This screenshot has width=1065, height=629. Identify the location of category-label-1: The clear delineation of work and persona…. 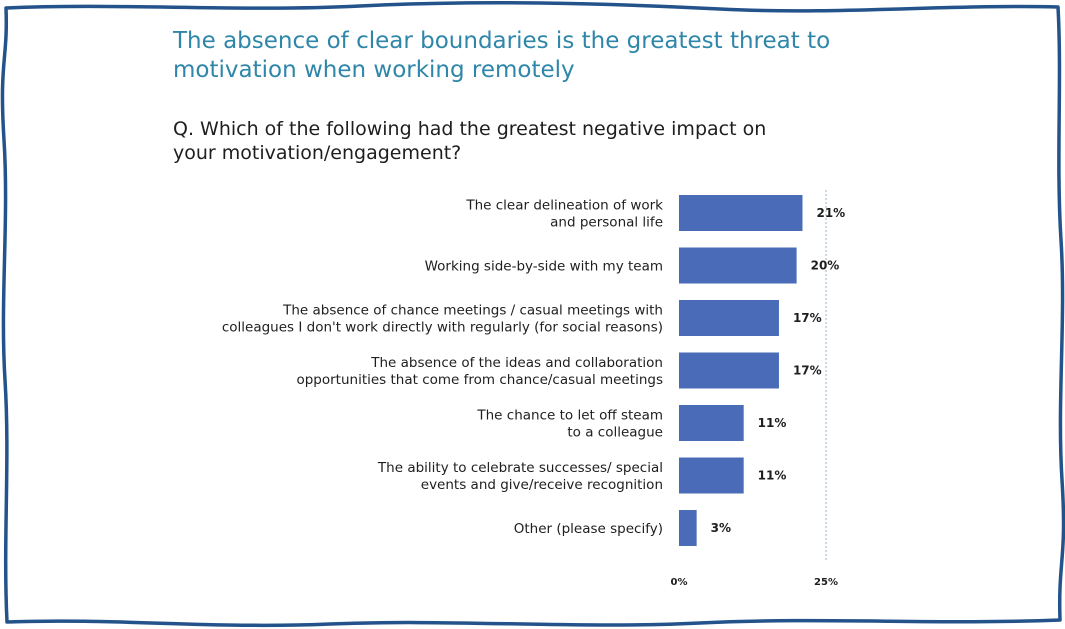
(564, 214).